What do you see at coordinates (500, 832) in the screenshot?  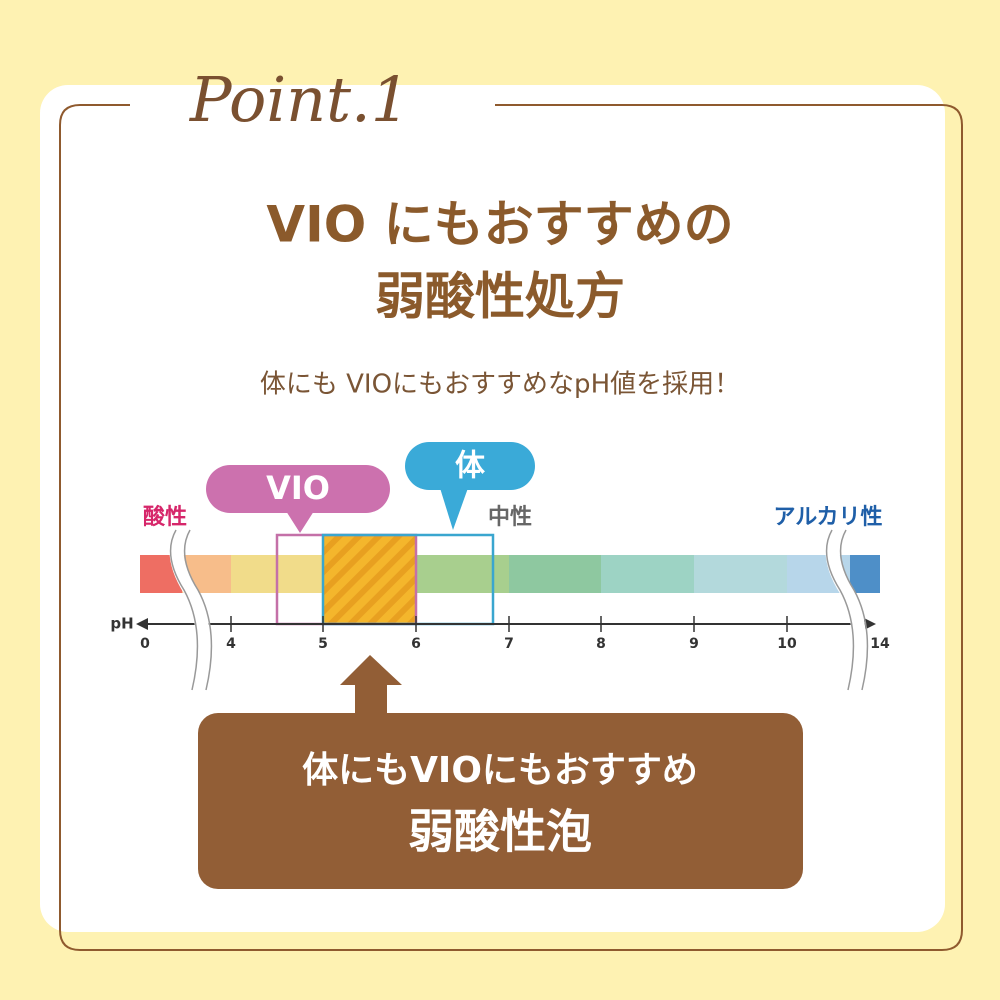 I see `result-line: 弱酸性泡` at bounding box center [500, 832].